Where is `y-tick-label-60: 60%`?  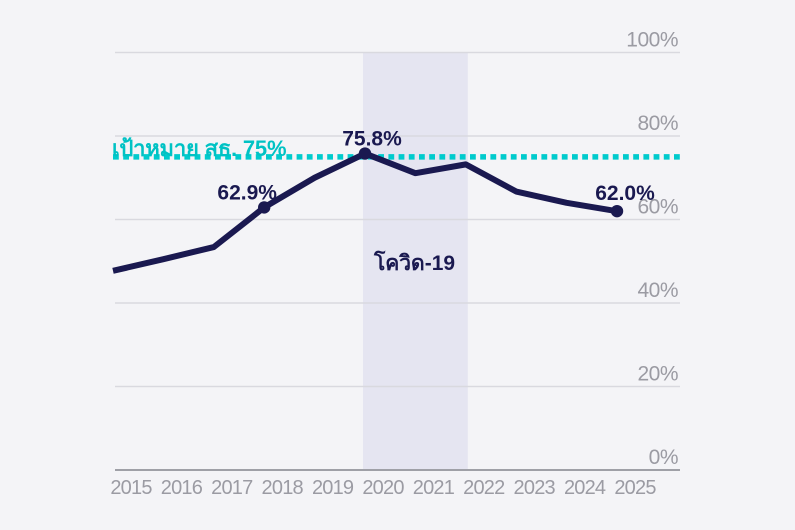 y-tick-label-60: 60% is located at coordinates (657, 207).